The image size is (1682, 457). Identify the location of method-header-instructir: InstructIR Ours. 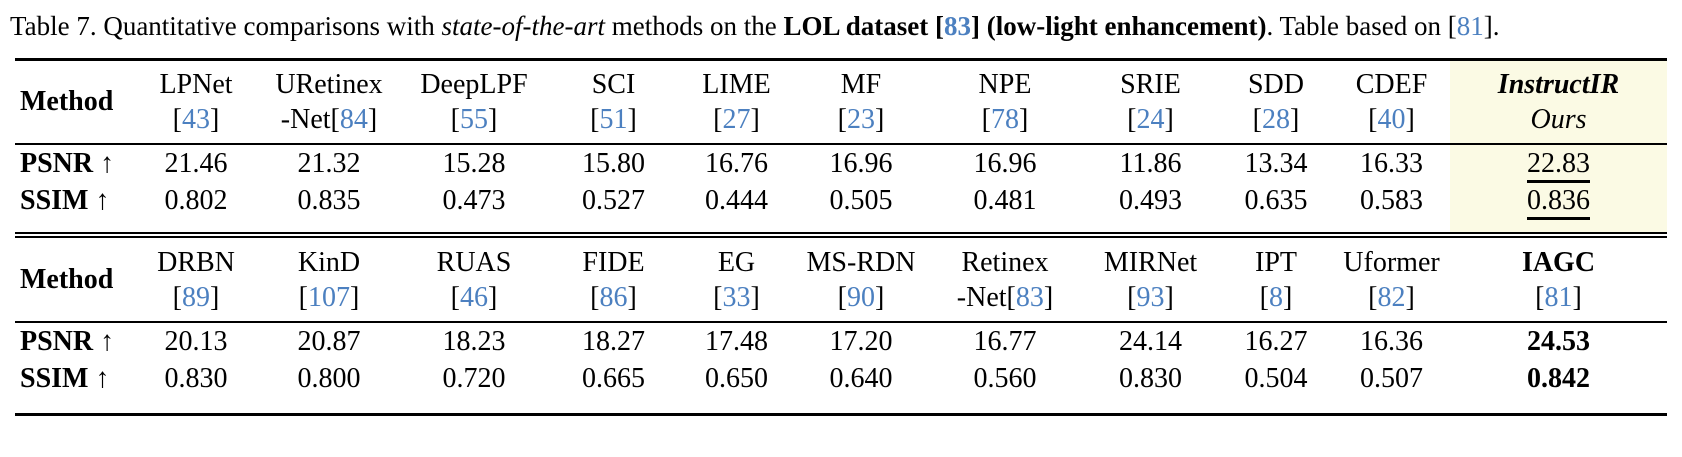
(1558, 102).